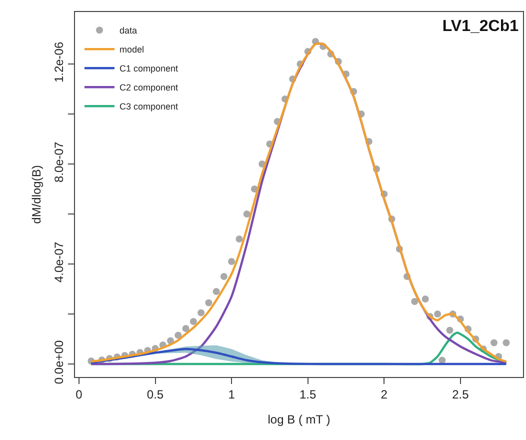  I want to click on legend-label: data, so click(128, 31).